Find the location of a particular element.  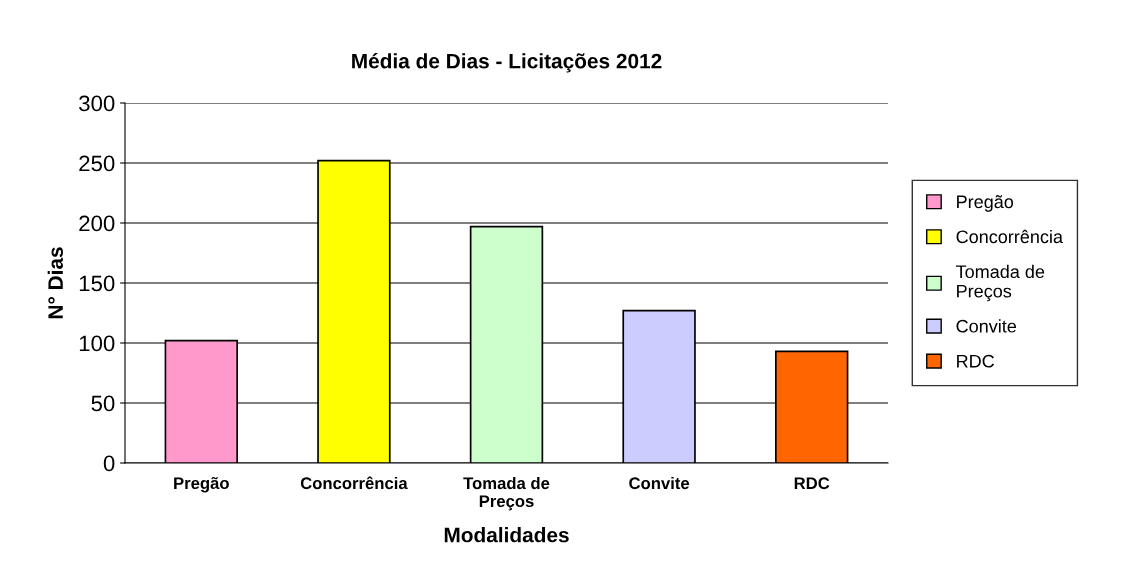

x-tick-label: Convite is located at coordinates (659, 483).